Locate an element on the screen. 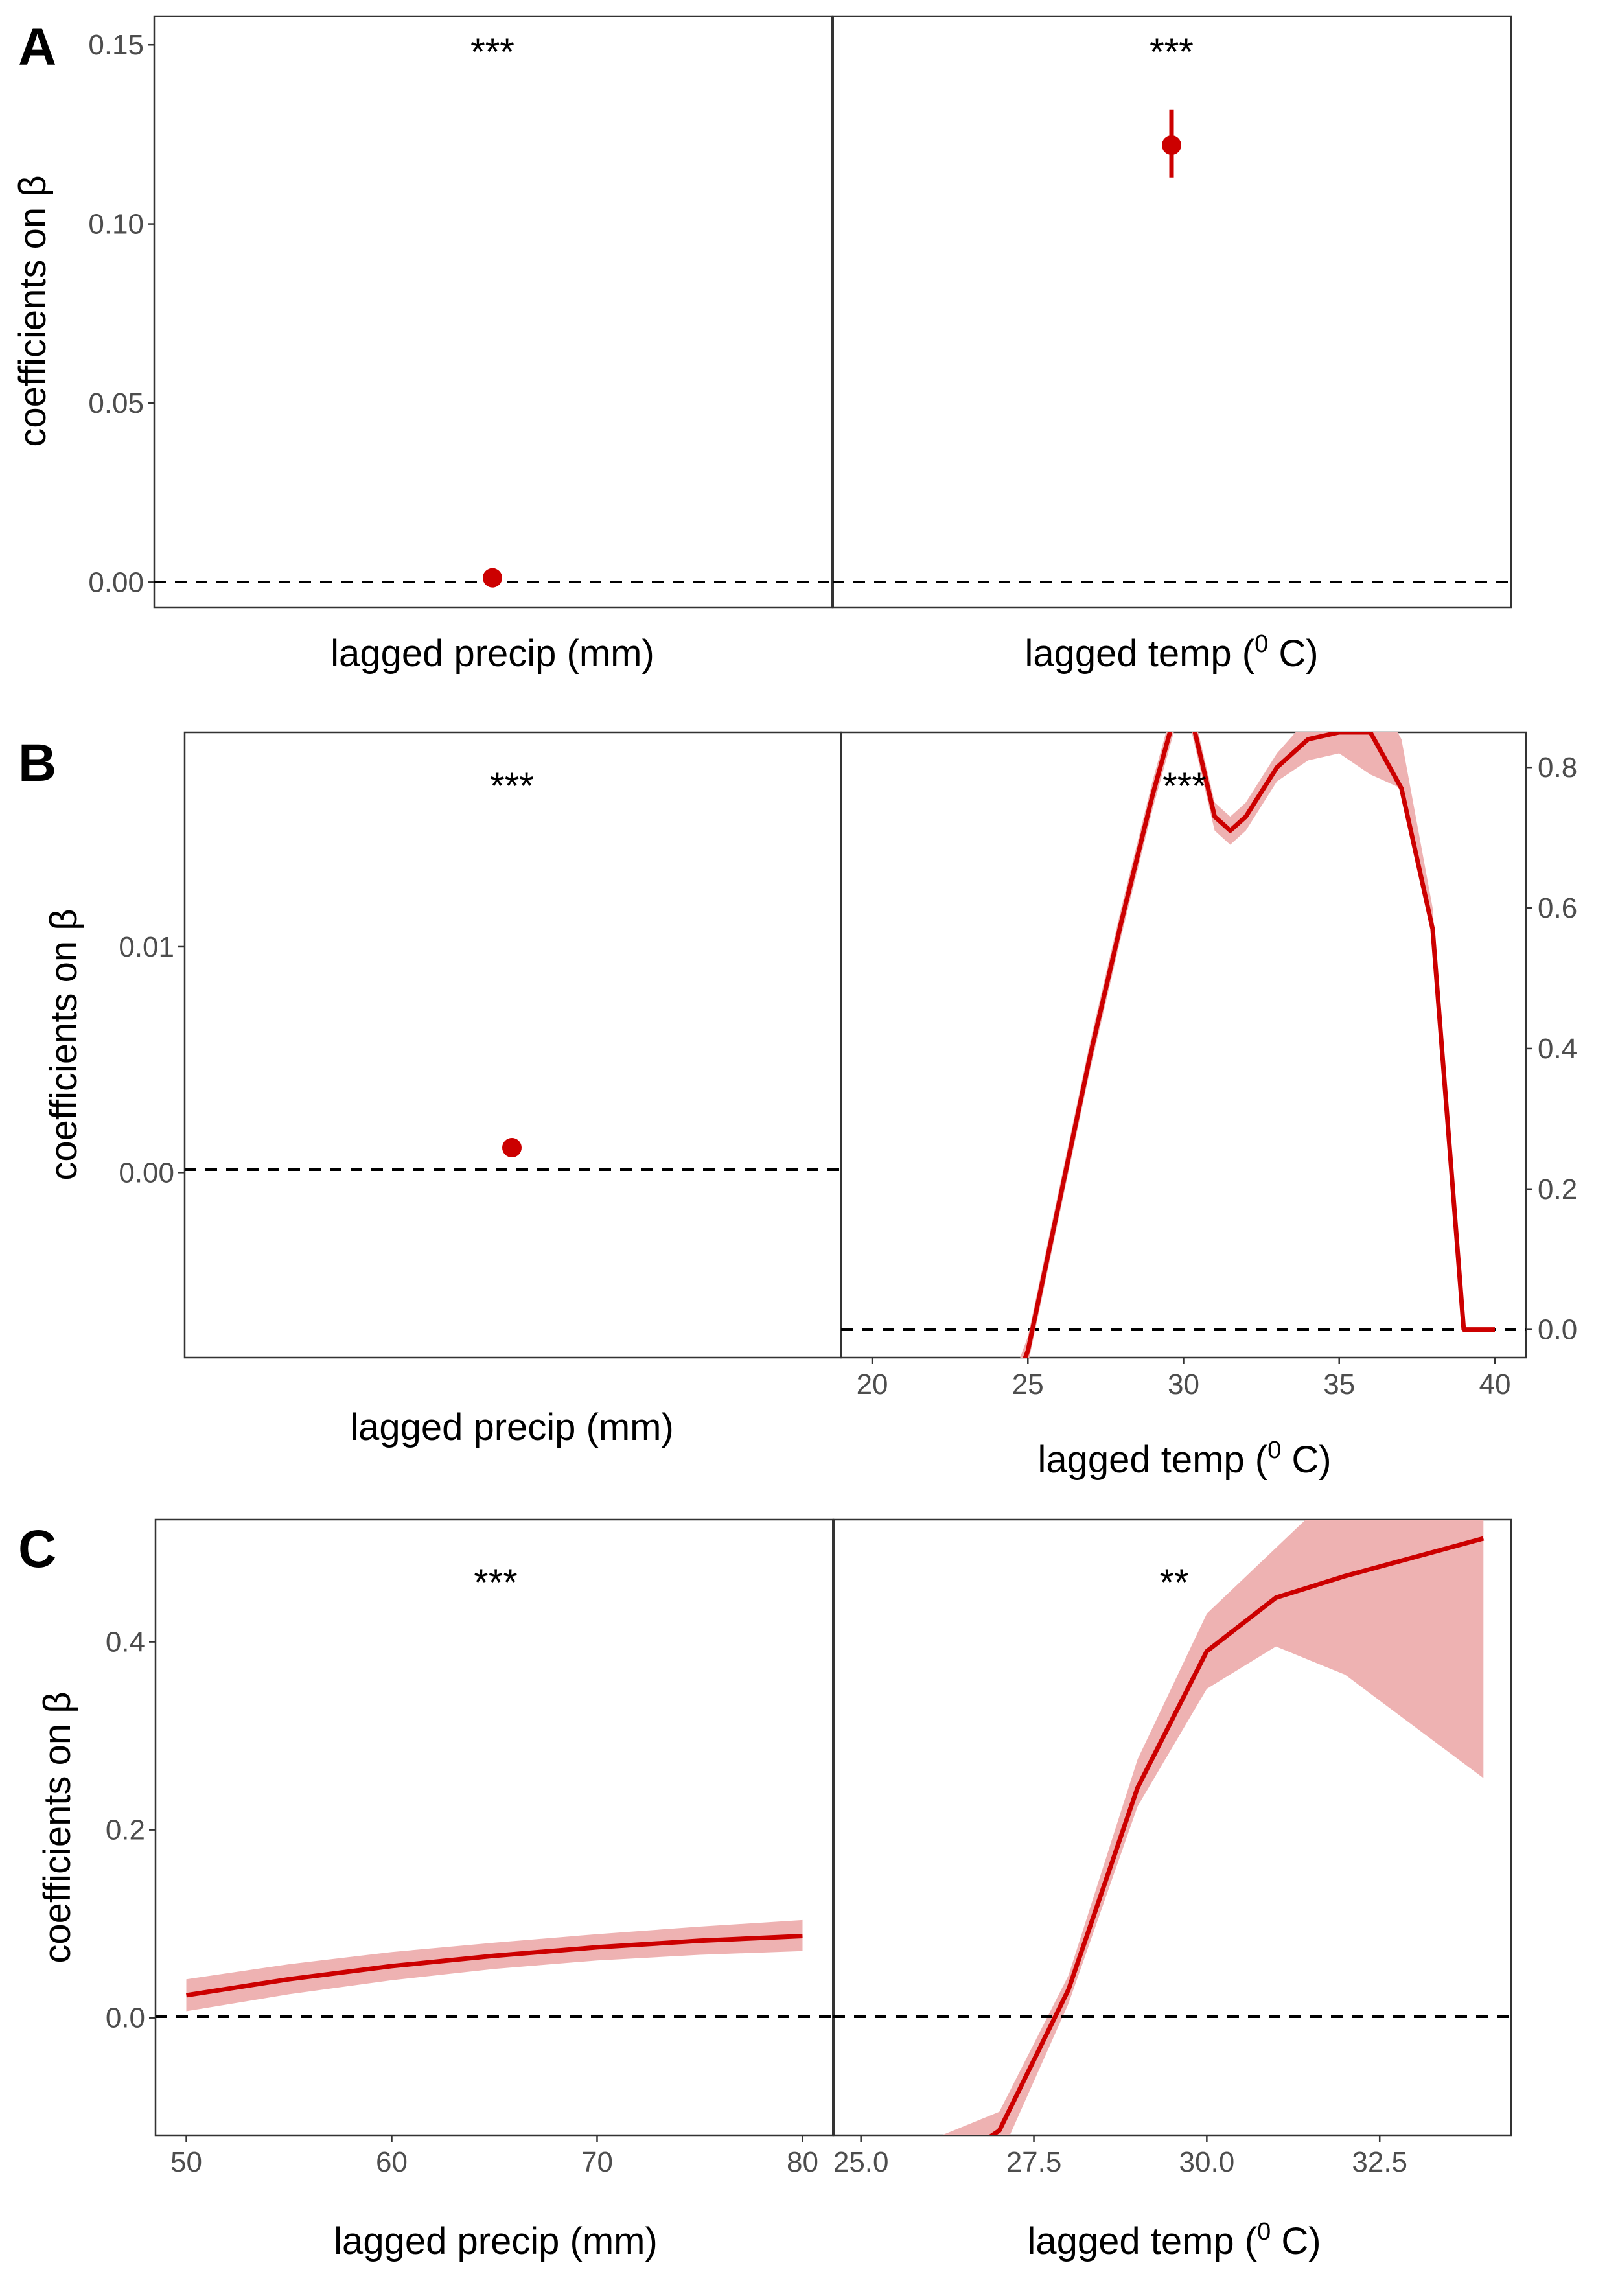 This screenshot has height=2296, width=1607. panel-b-temp-confidence-band is located at coordinates (1257, 1045).